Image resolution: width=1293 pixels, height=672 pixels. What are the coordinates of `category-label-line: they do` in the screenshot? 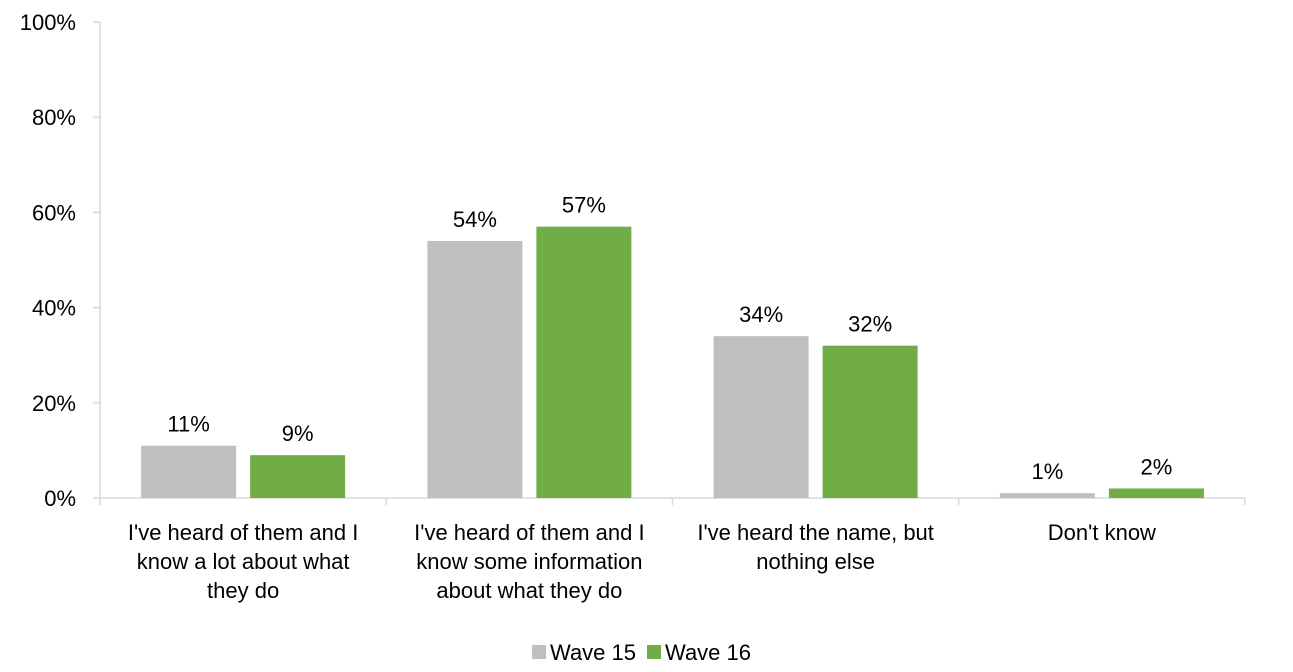 It's located at (243, 590).